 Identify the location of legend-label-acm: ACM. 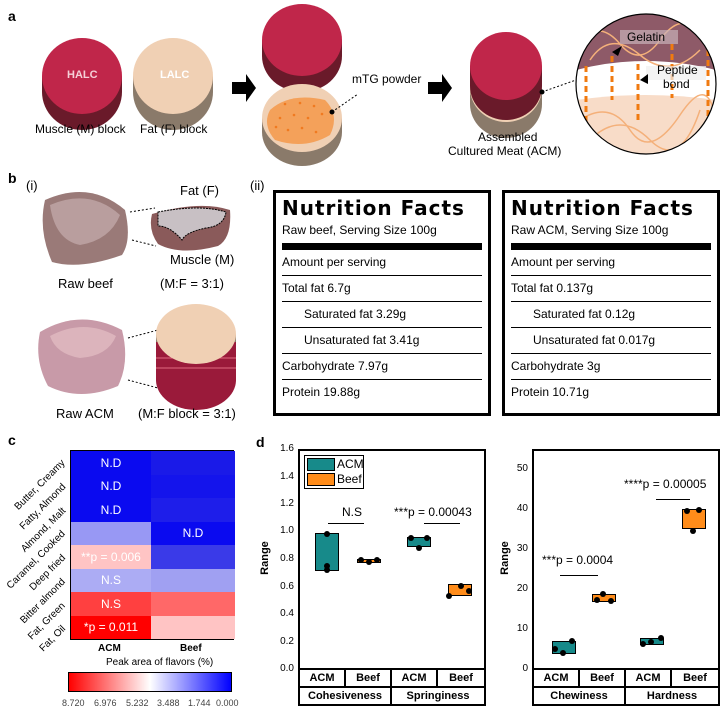
(350, 464).